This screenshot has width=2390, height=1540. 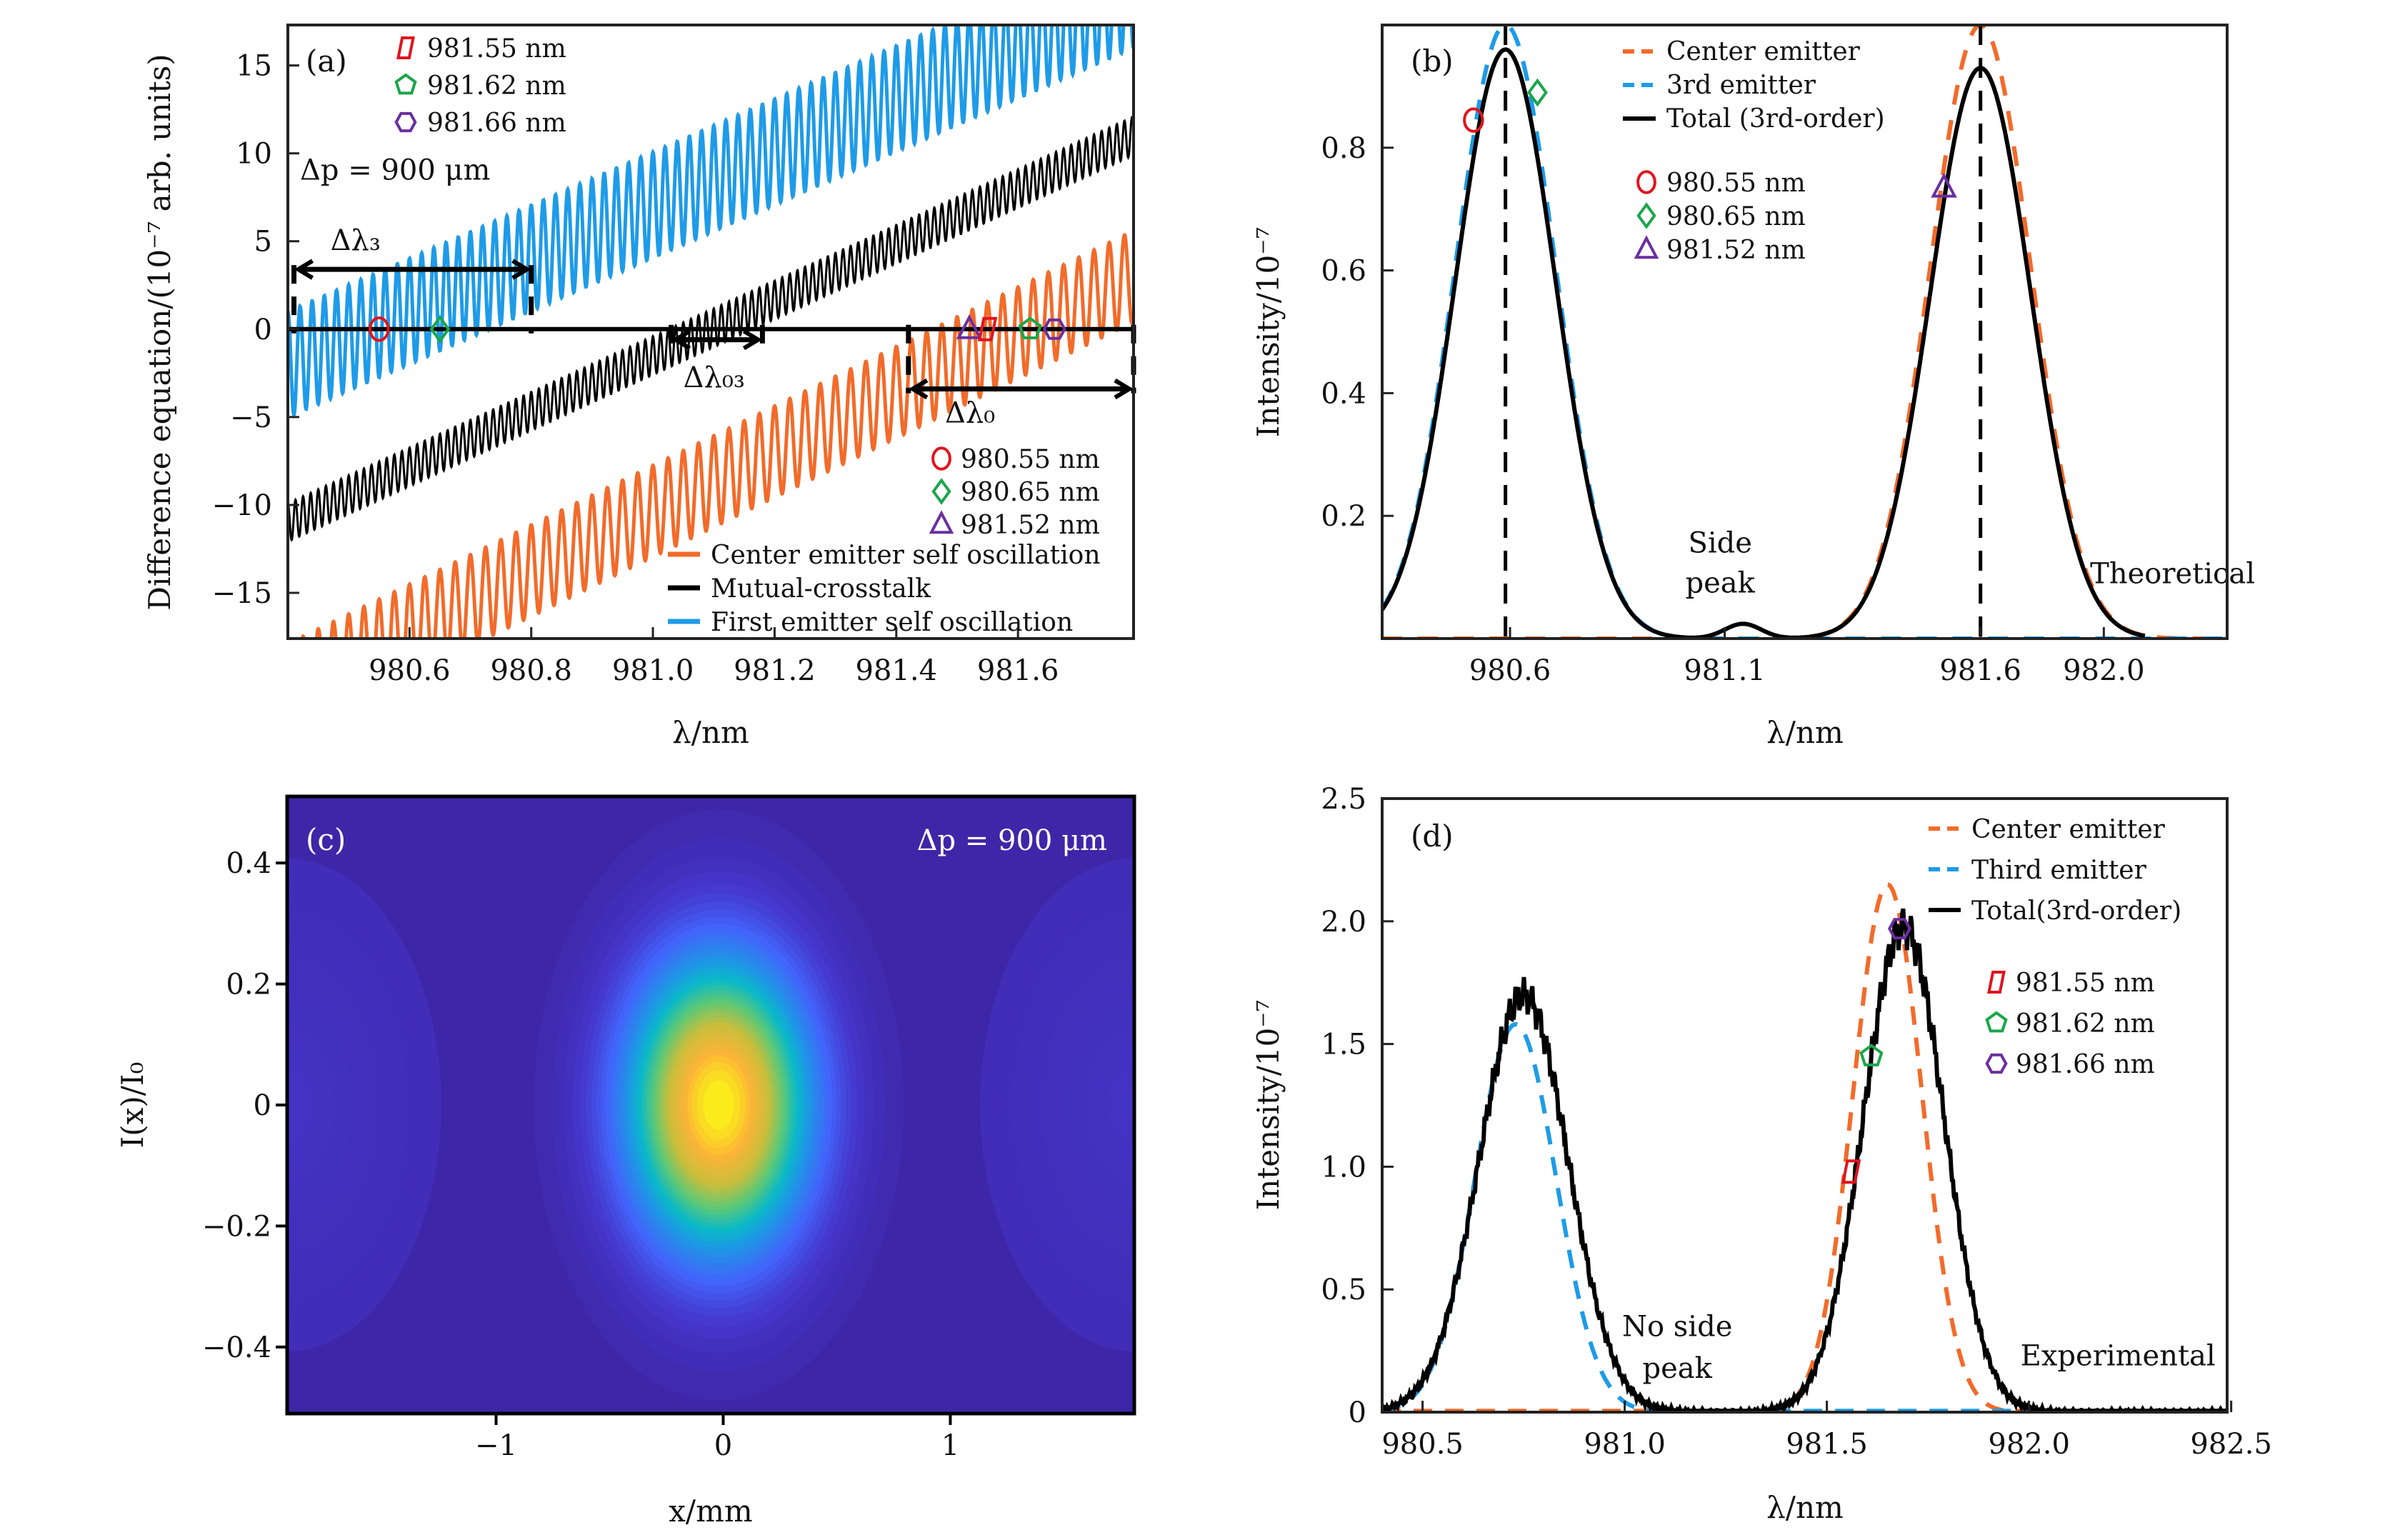 I want to click on y-tick-label: 10, so click(x=254, y=154).